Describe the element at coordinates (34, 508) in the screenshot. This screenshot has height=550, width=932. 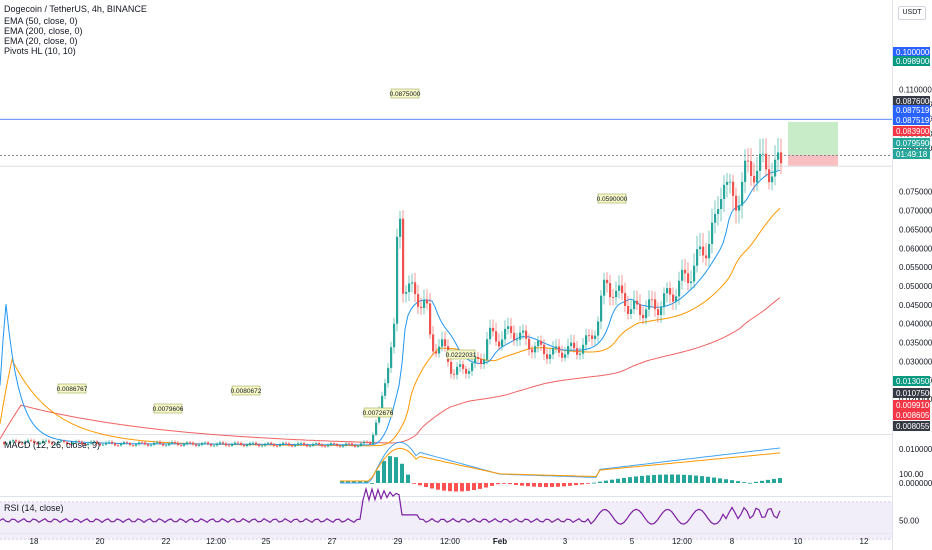
I see `rsi-legend: RSI (14, close)` at that location.